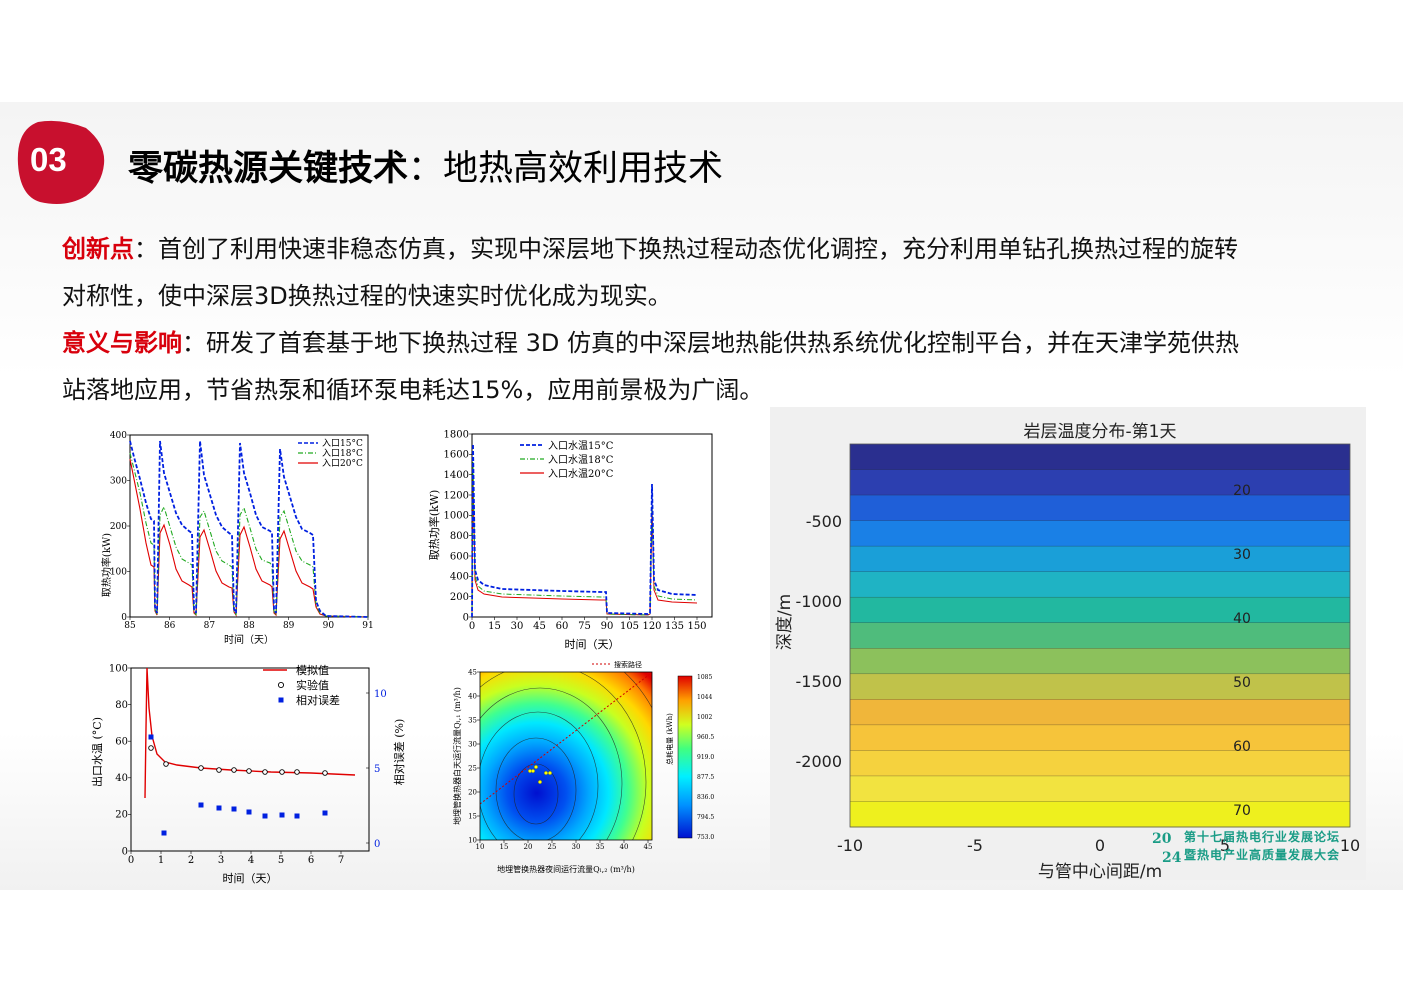 The image size is (1403, 992). What do you see at coordinates (566, 869) in the screenshot?
I see `chart4-xlabel: 地埋管换热器夜间运行流量Qₗ,₂ (m³/h)` at bounding box center [566, 869].